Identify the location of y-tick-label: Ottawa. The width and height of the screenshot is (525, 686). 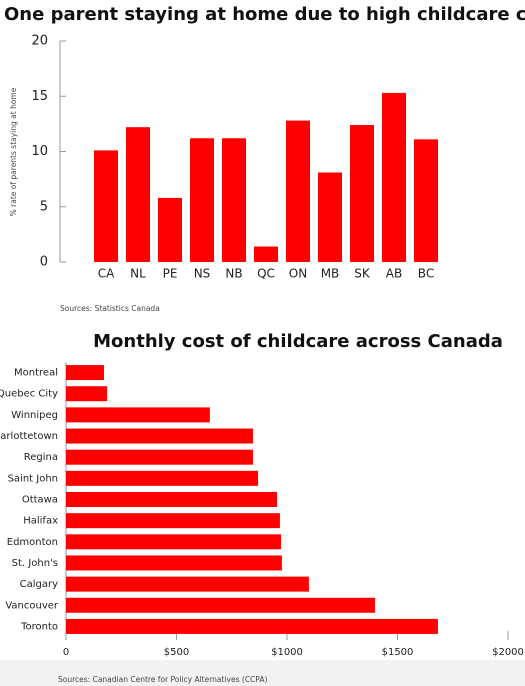
(40, 500).